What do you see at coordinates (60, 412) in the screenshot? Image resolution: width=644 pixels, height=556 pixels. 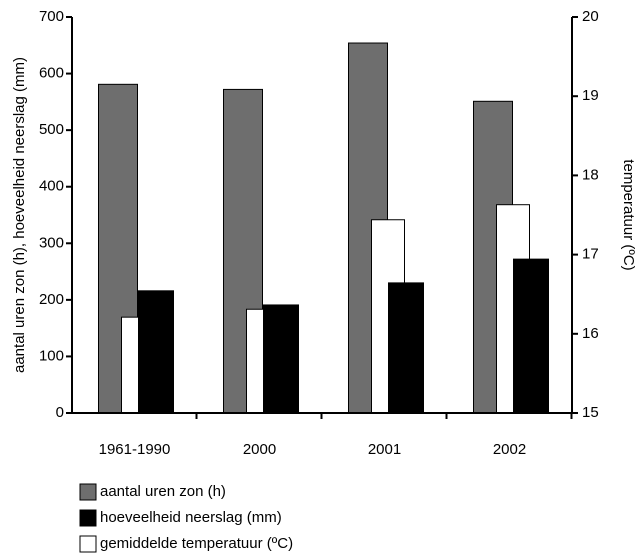 I see `y-tick-label: 0` at bounding box center [60, 412].